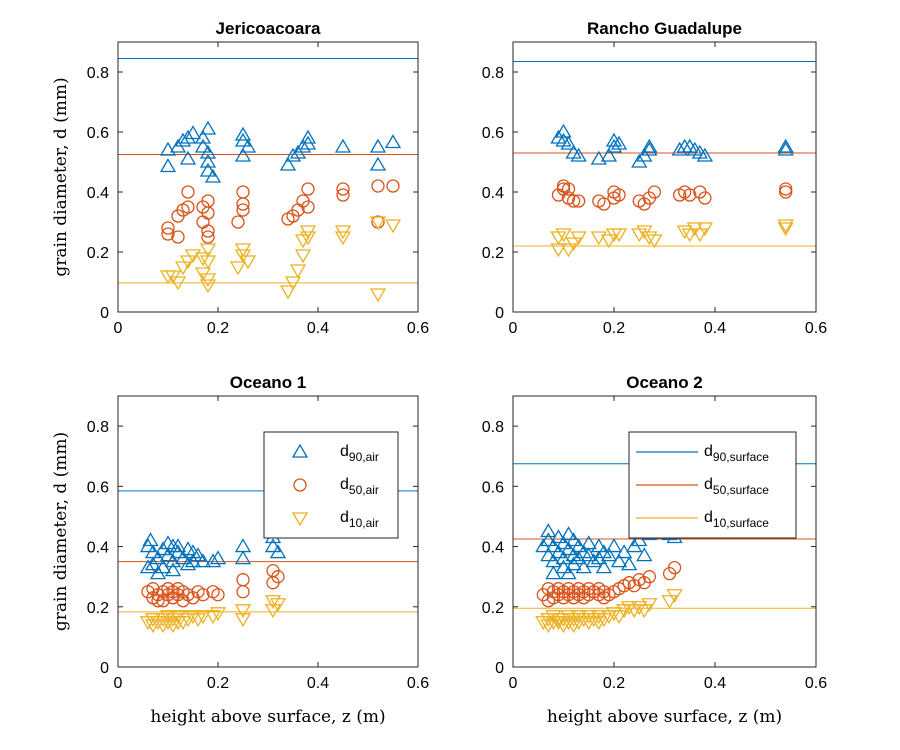 The height and width of the screenshot is (750, 900). I want to click on legend-label-d90: d90,surface, so click(736, 453).